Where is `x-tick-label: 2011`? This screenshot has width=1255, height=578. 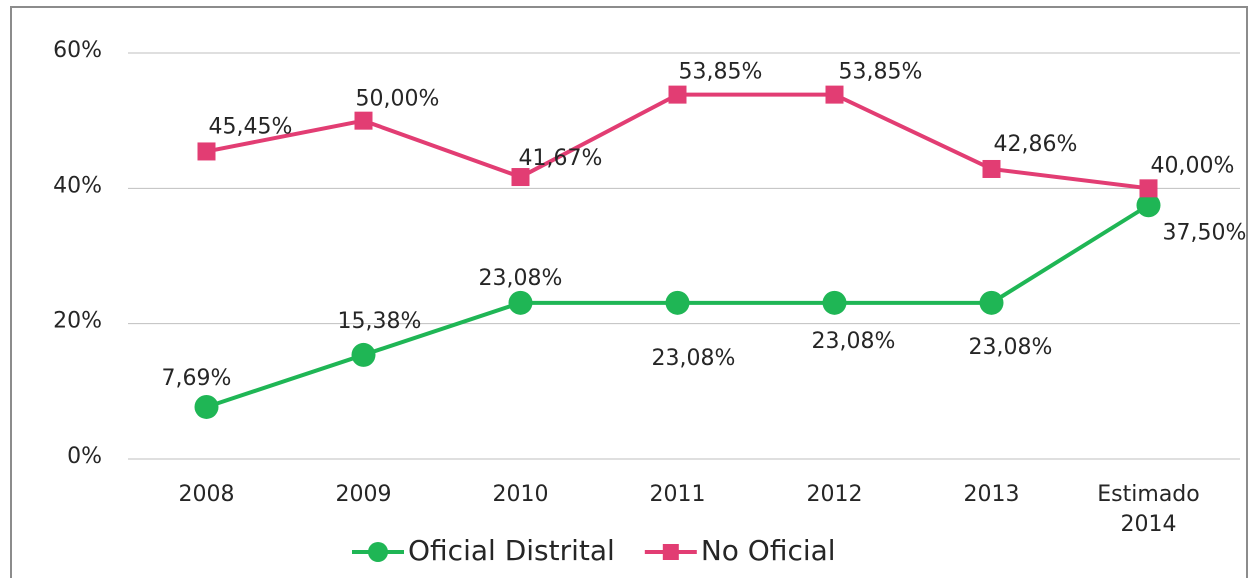
x-tick-label: 2011 is located at coordinates (677, 494).